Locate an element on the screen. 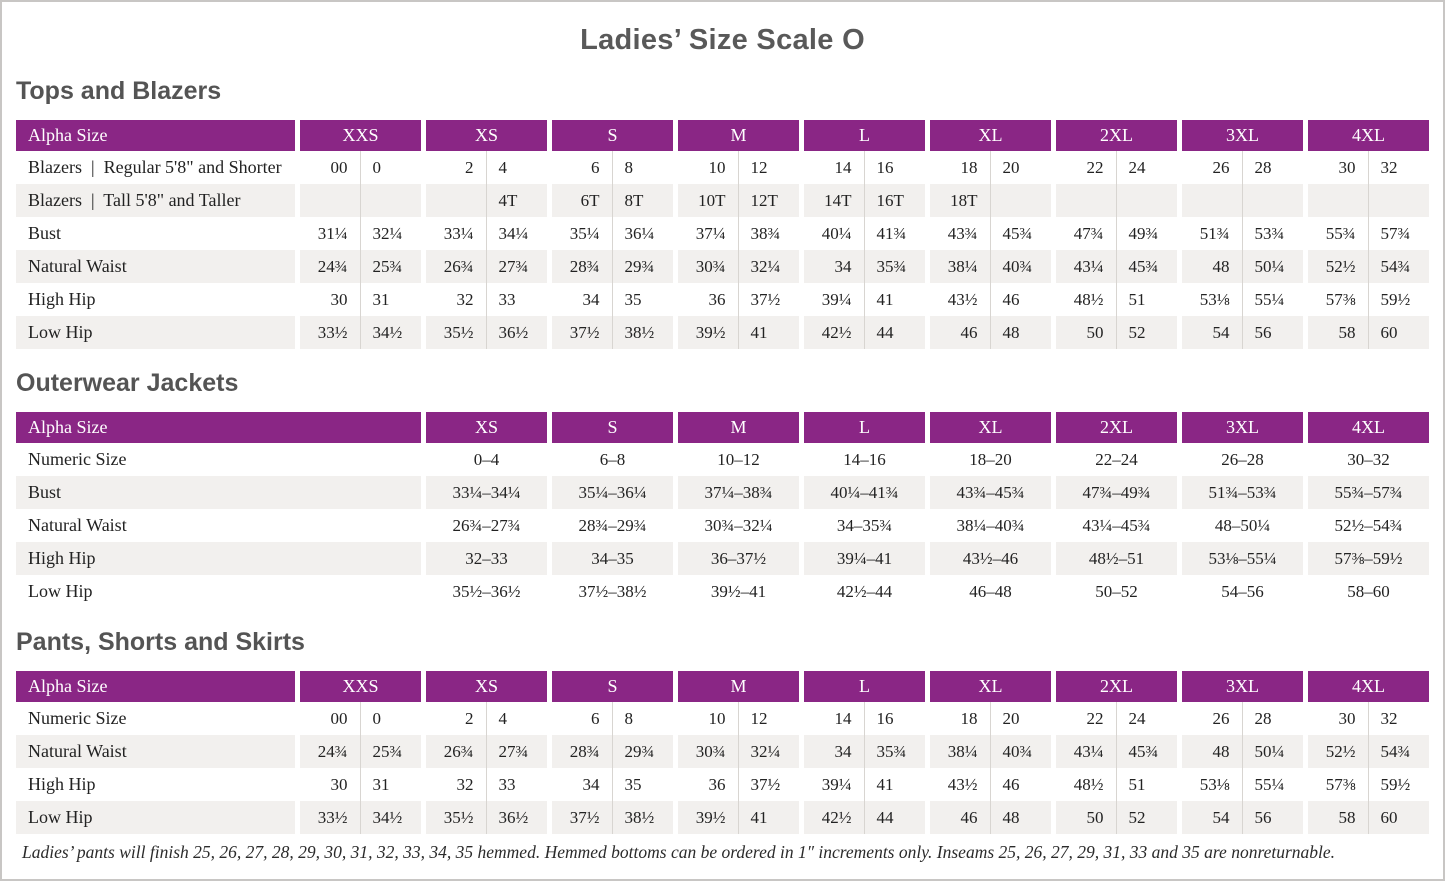 This screenshot has width=1445, height=881. size-range-cell: 35¼–36¼ is located at coordinates (610, 492).